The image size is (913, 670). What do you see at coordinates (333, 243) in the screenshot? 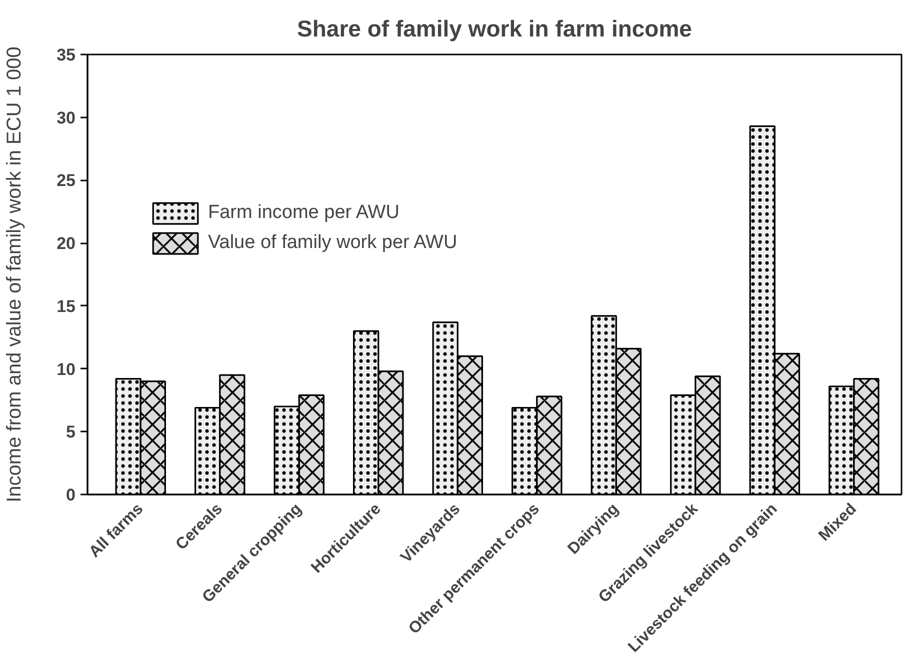
I see `legend-label: Value of family work per AWU` at bounding box center [333, 243].